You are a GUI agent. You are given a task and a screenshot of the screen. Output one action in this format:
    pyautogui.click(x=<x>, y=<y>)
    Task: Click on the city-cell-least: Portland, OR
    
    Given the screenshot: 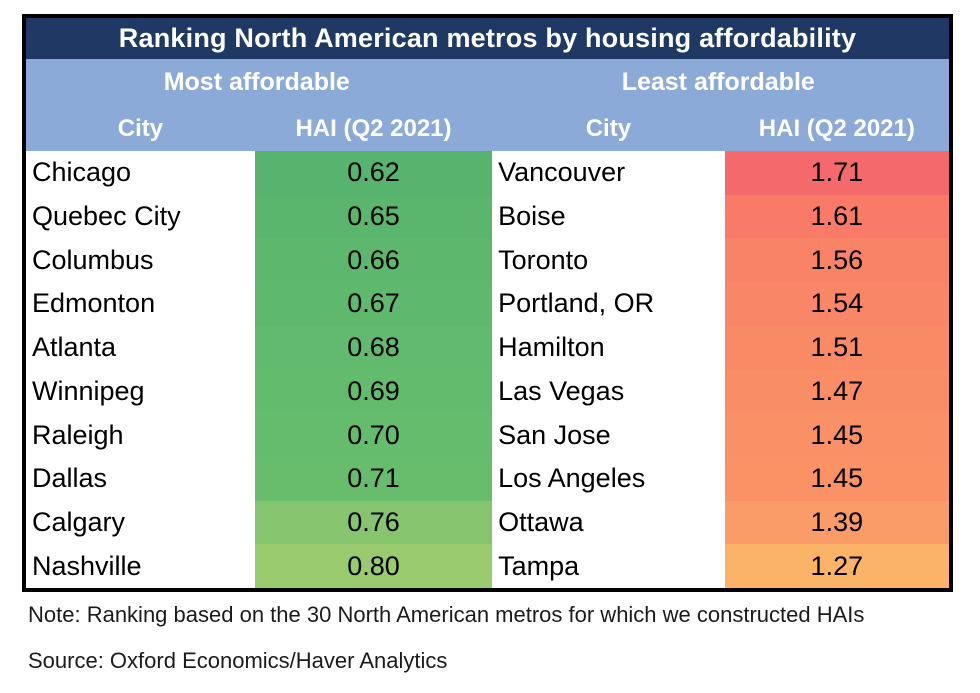 What is the action you would take?
    pyautogui.click(x=608, y=304)
    